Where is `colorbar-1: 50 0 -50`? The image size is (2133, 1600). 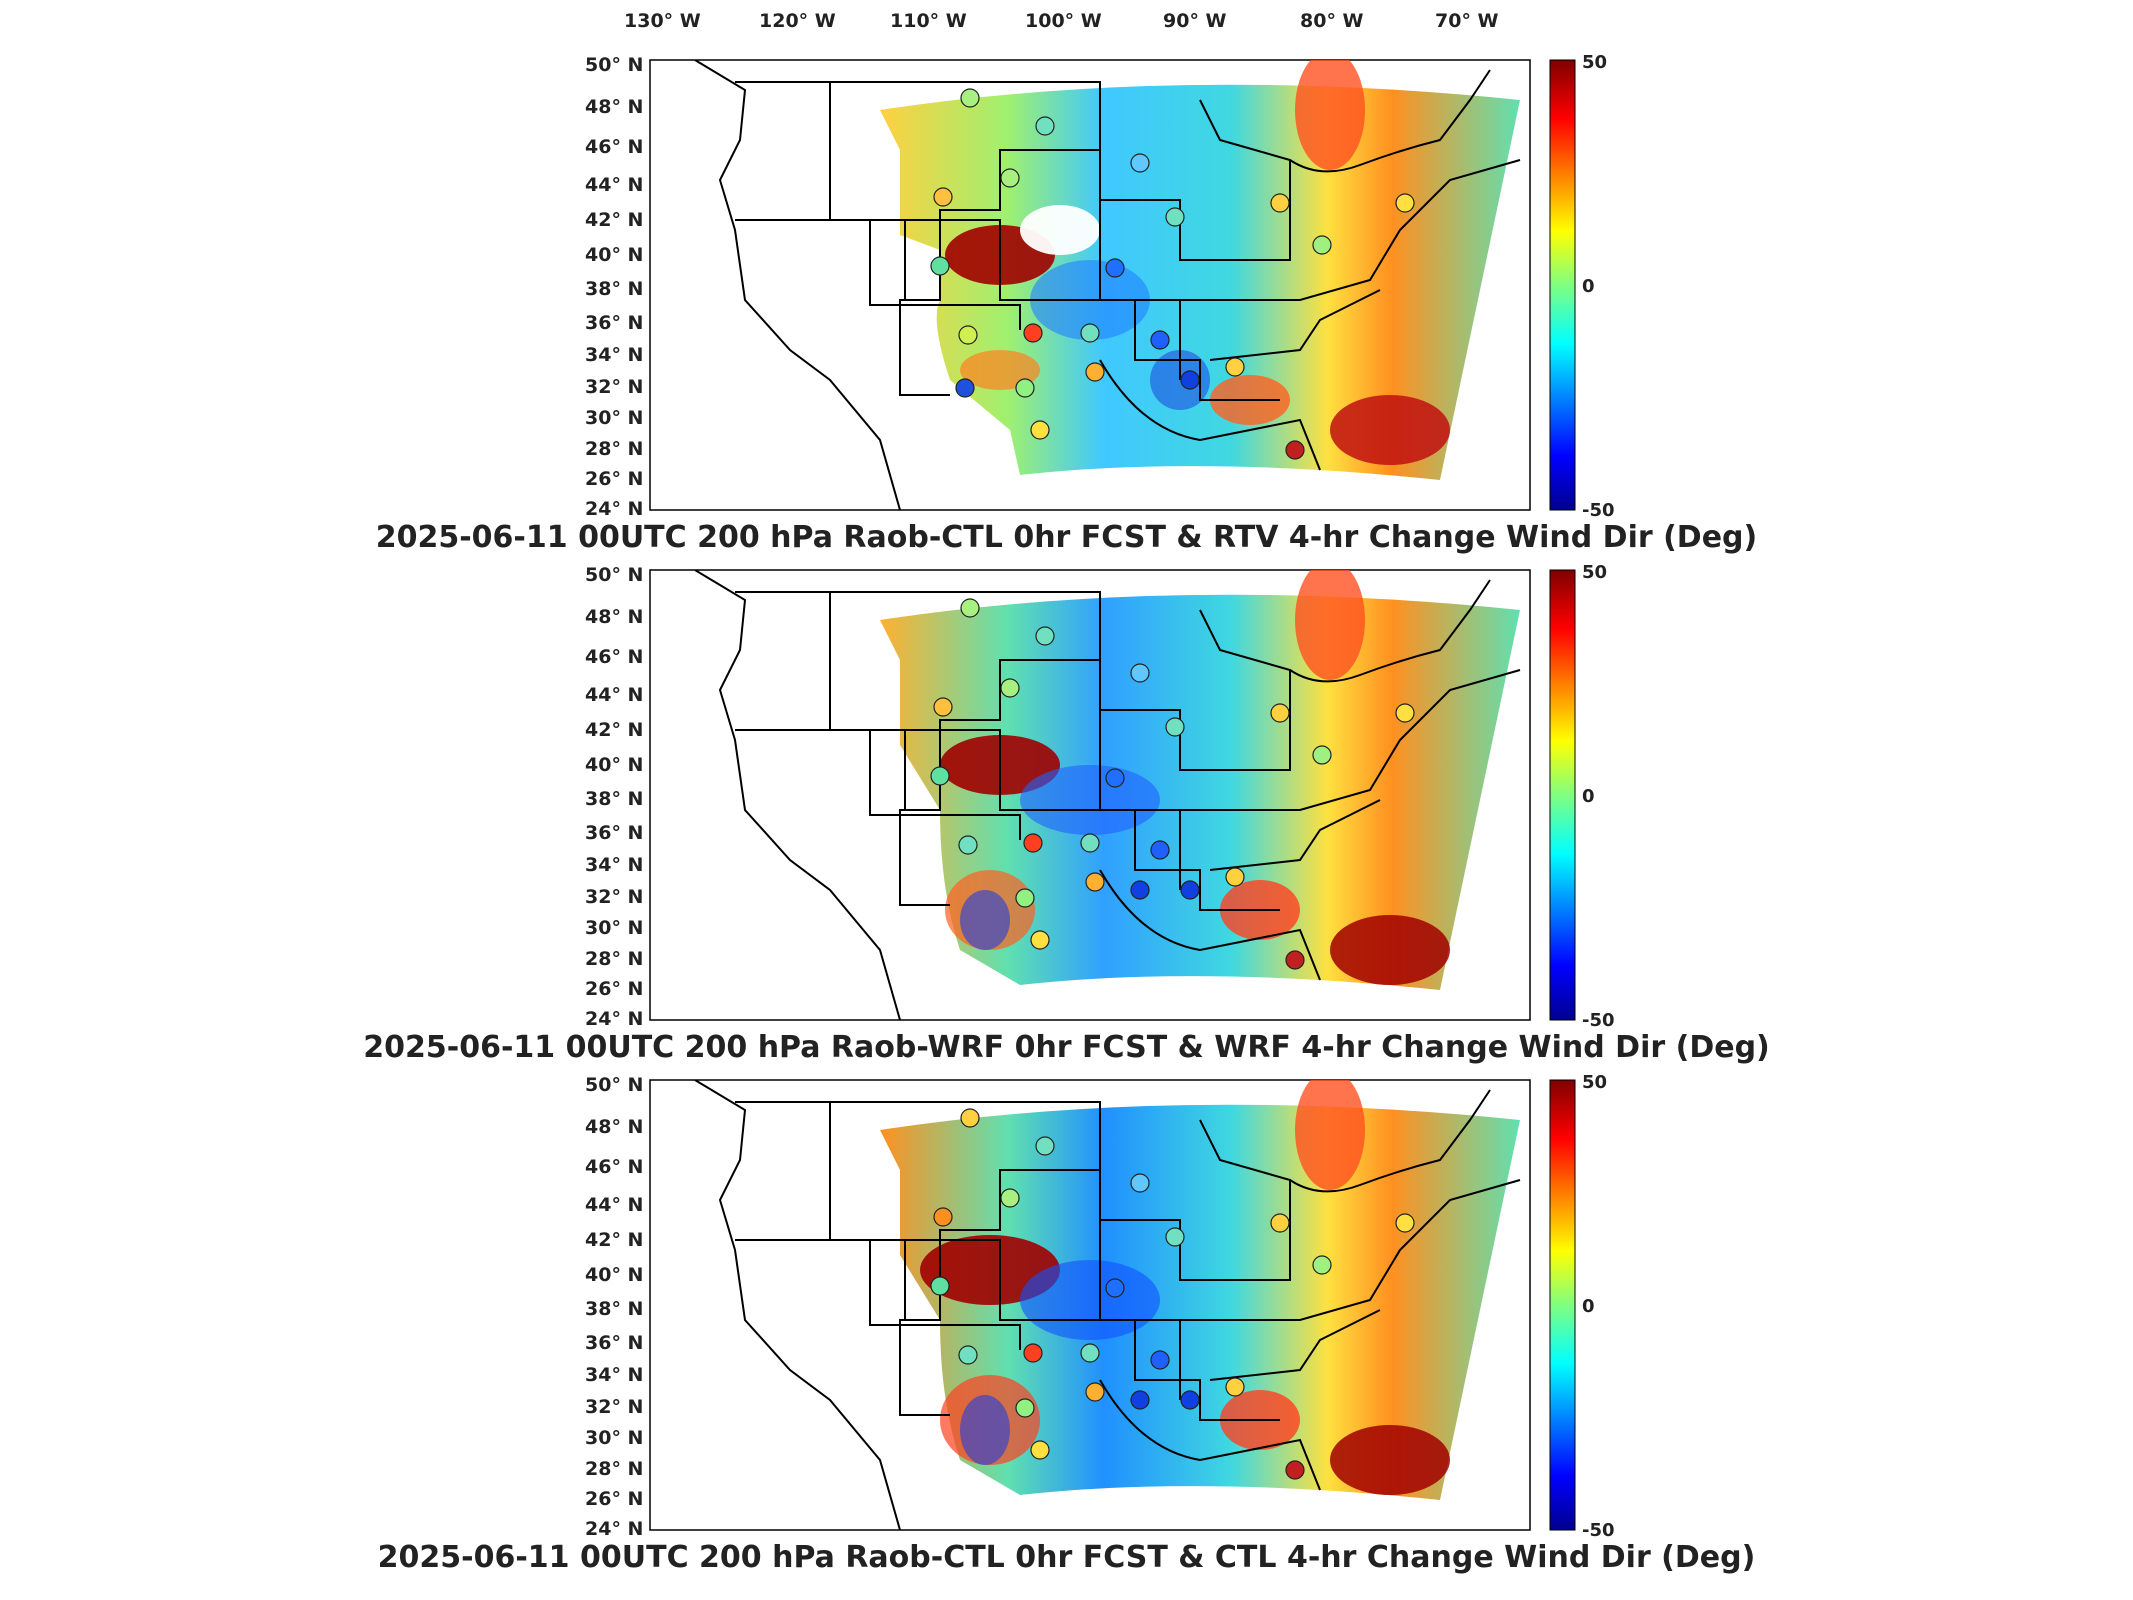 colorbar-1: 50 0 -50 is located at coordinates (1582, 286).